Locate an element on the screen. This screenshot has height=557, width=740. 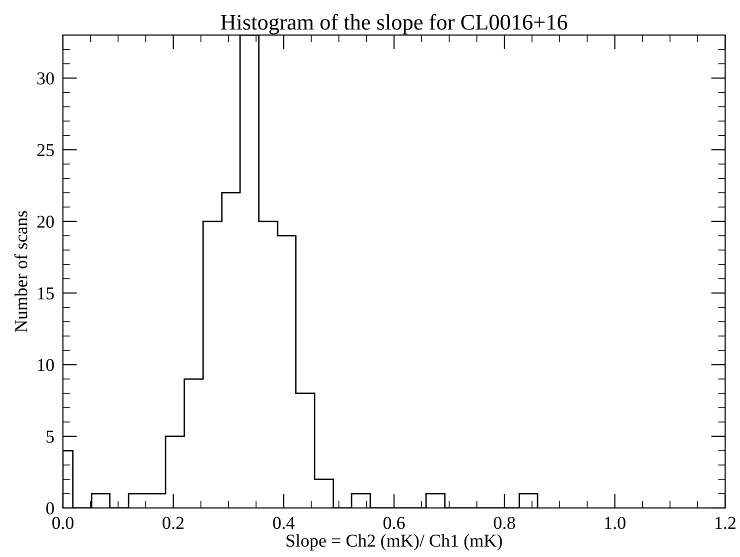
x-tick-label: 1.2 is located at coordinates (726, 523).